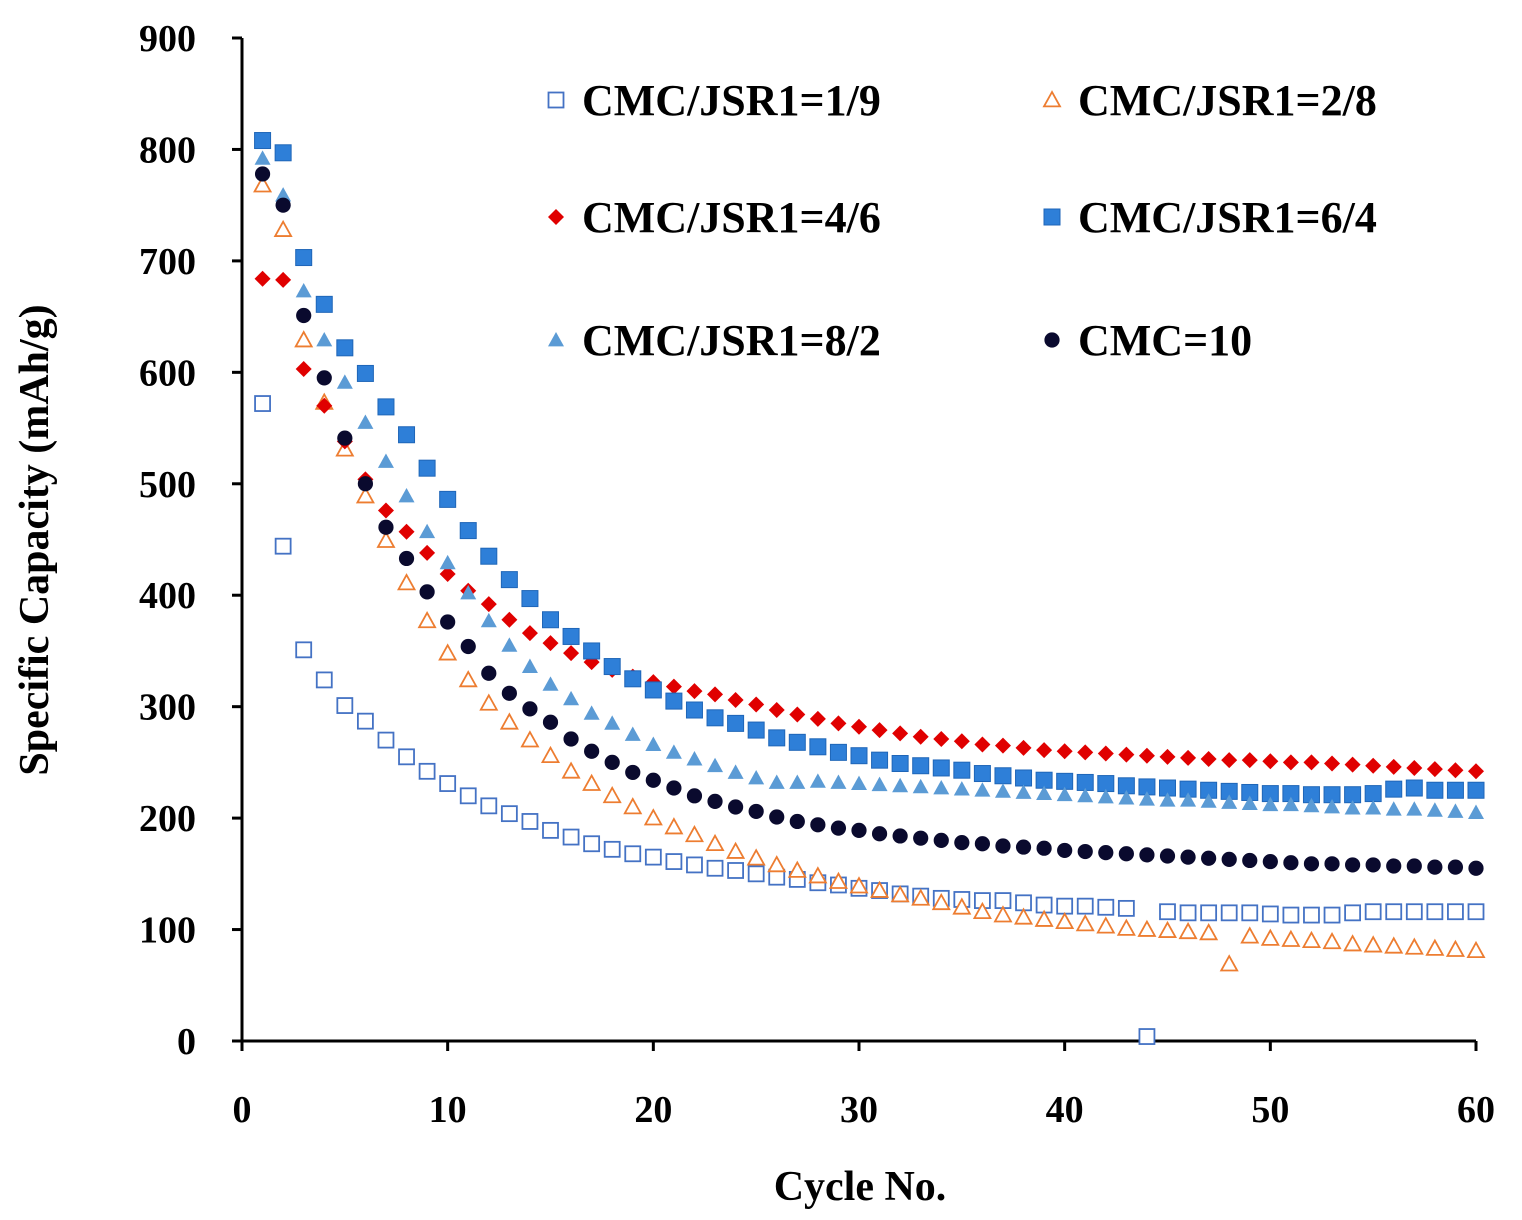 The height and width of the screenshot is (1220, 1522). I want to click on y-tick-label: 200, so click(167, 819).